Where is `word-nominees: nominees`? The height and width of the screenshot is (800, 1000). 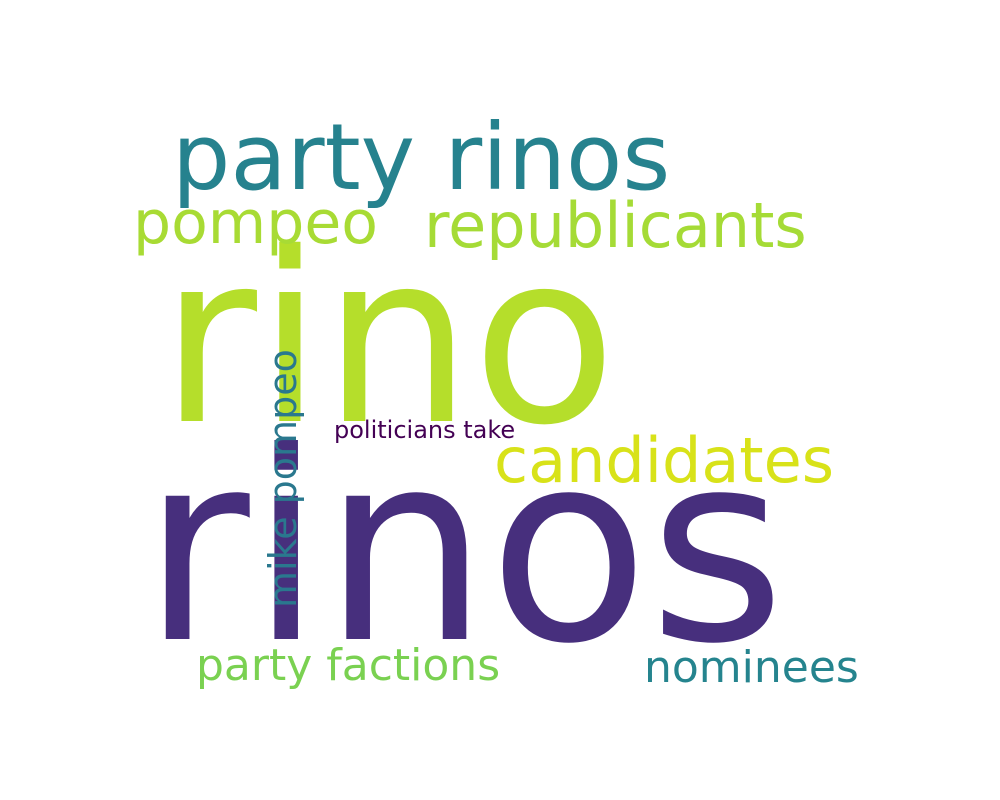
word-nominees: nominees is located at coordinates (751, 667).